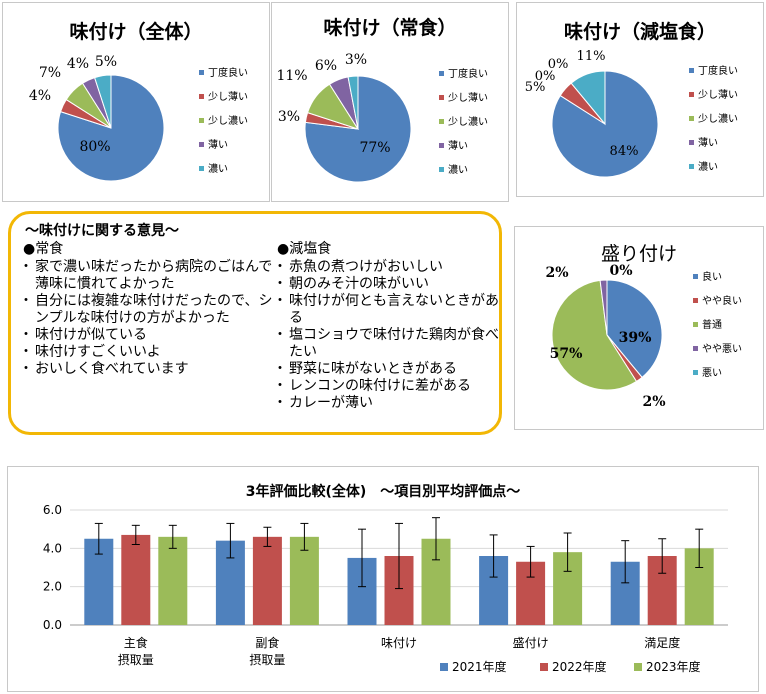  I want to click on bar-chart-title: 3年評価比較(全体) ～項目別平均評価点～, so click(383, 492).